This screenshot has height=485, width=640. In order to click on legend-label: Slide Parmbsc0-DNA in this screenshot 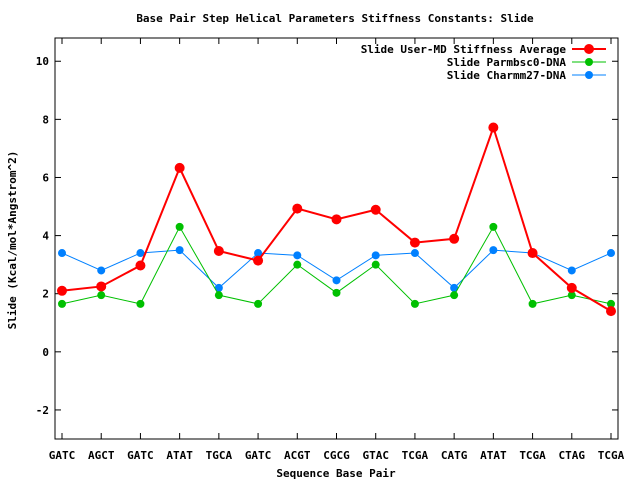, I will do `click(507, 62)`.